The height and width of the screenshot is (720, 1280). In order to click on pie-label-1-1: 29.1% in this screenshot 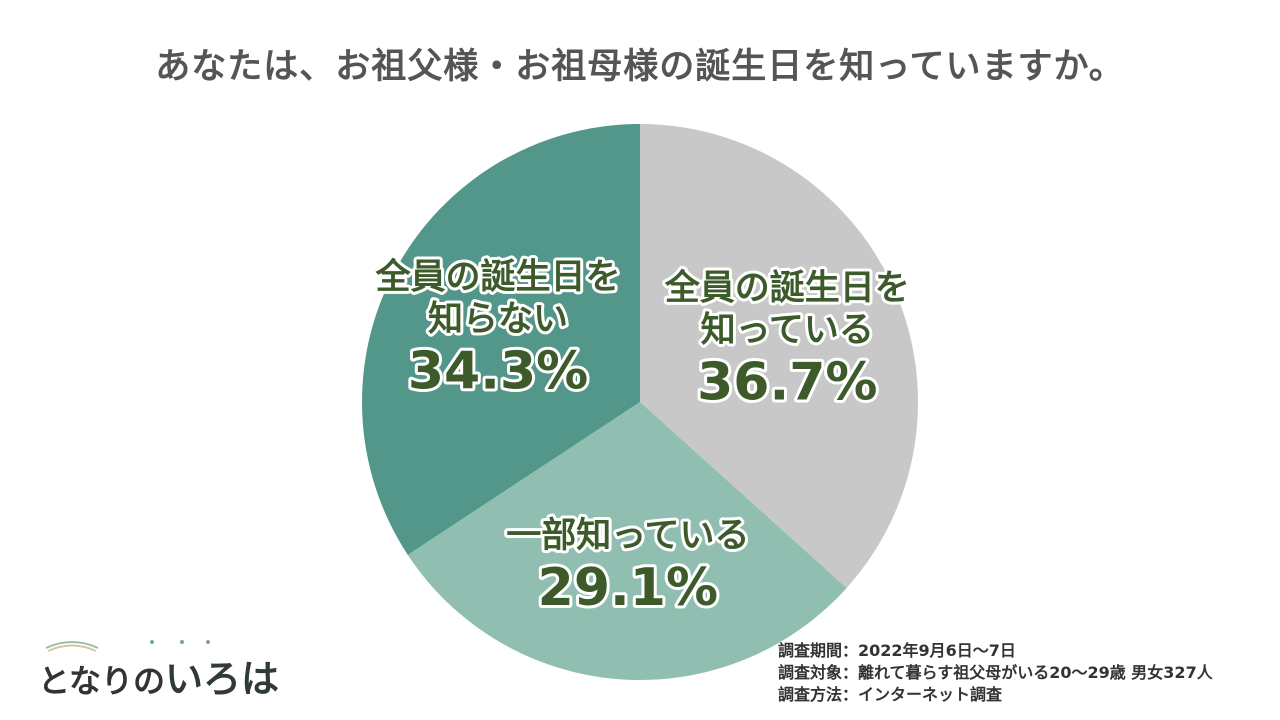, I will do `click(628, 588)`.